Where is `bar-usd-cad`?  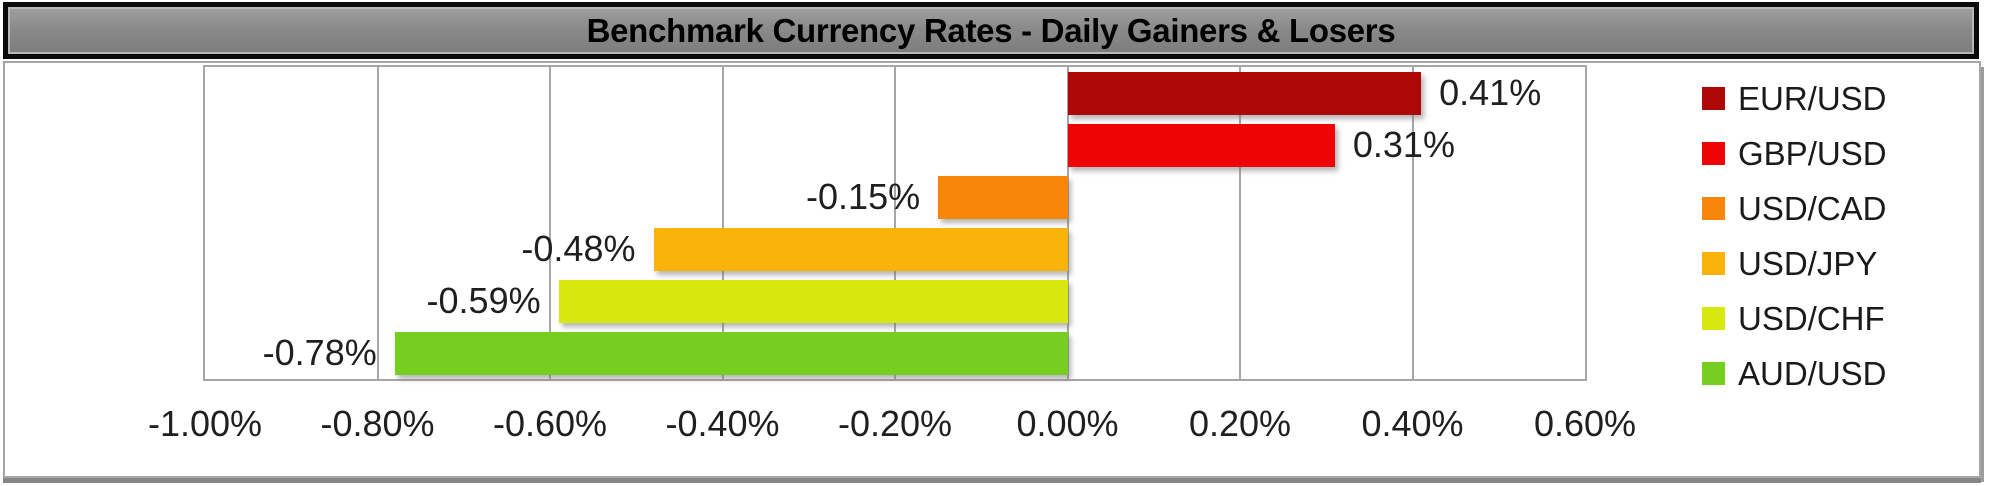 bar-usd-cad is located at coordinates (1003, 197).